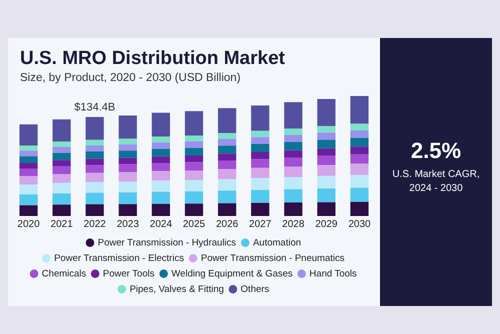  I want to click on text: U.S. Market CAGR, 2024 - 2030, so click(436, 181).